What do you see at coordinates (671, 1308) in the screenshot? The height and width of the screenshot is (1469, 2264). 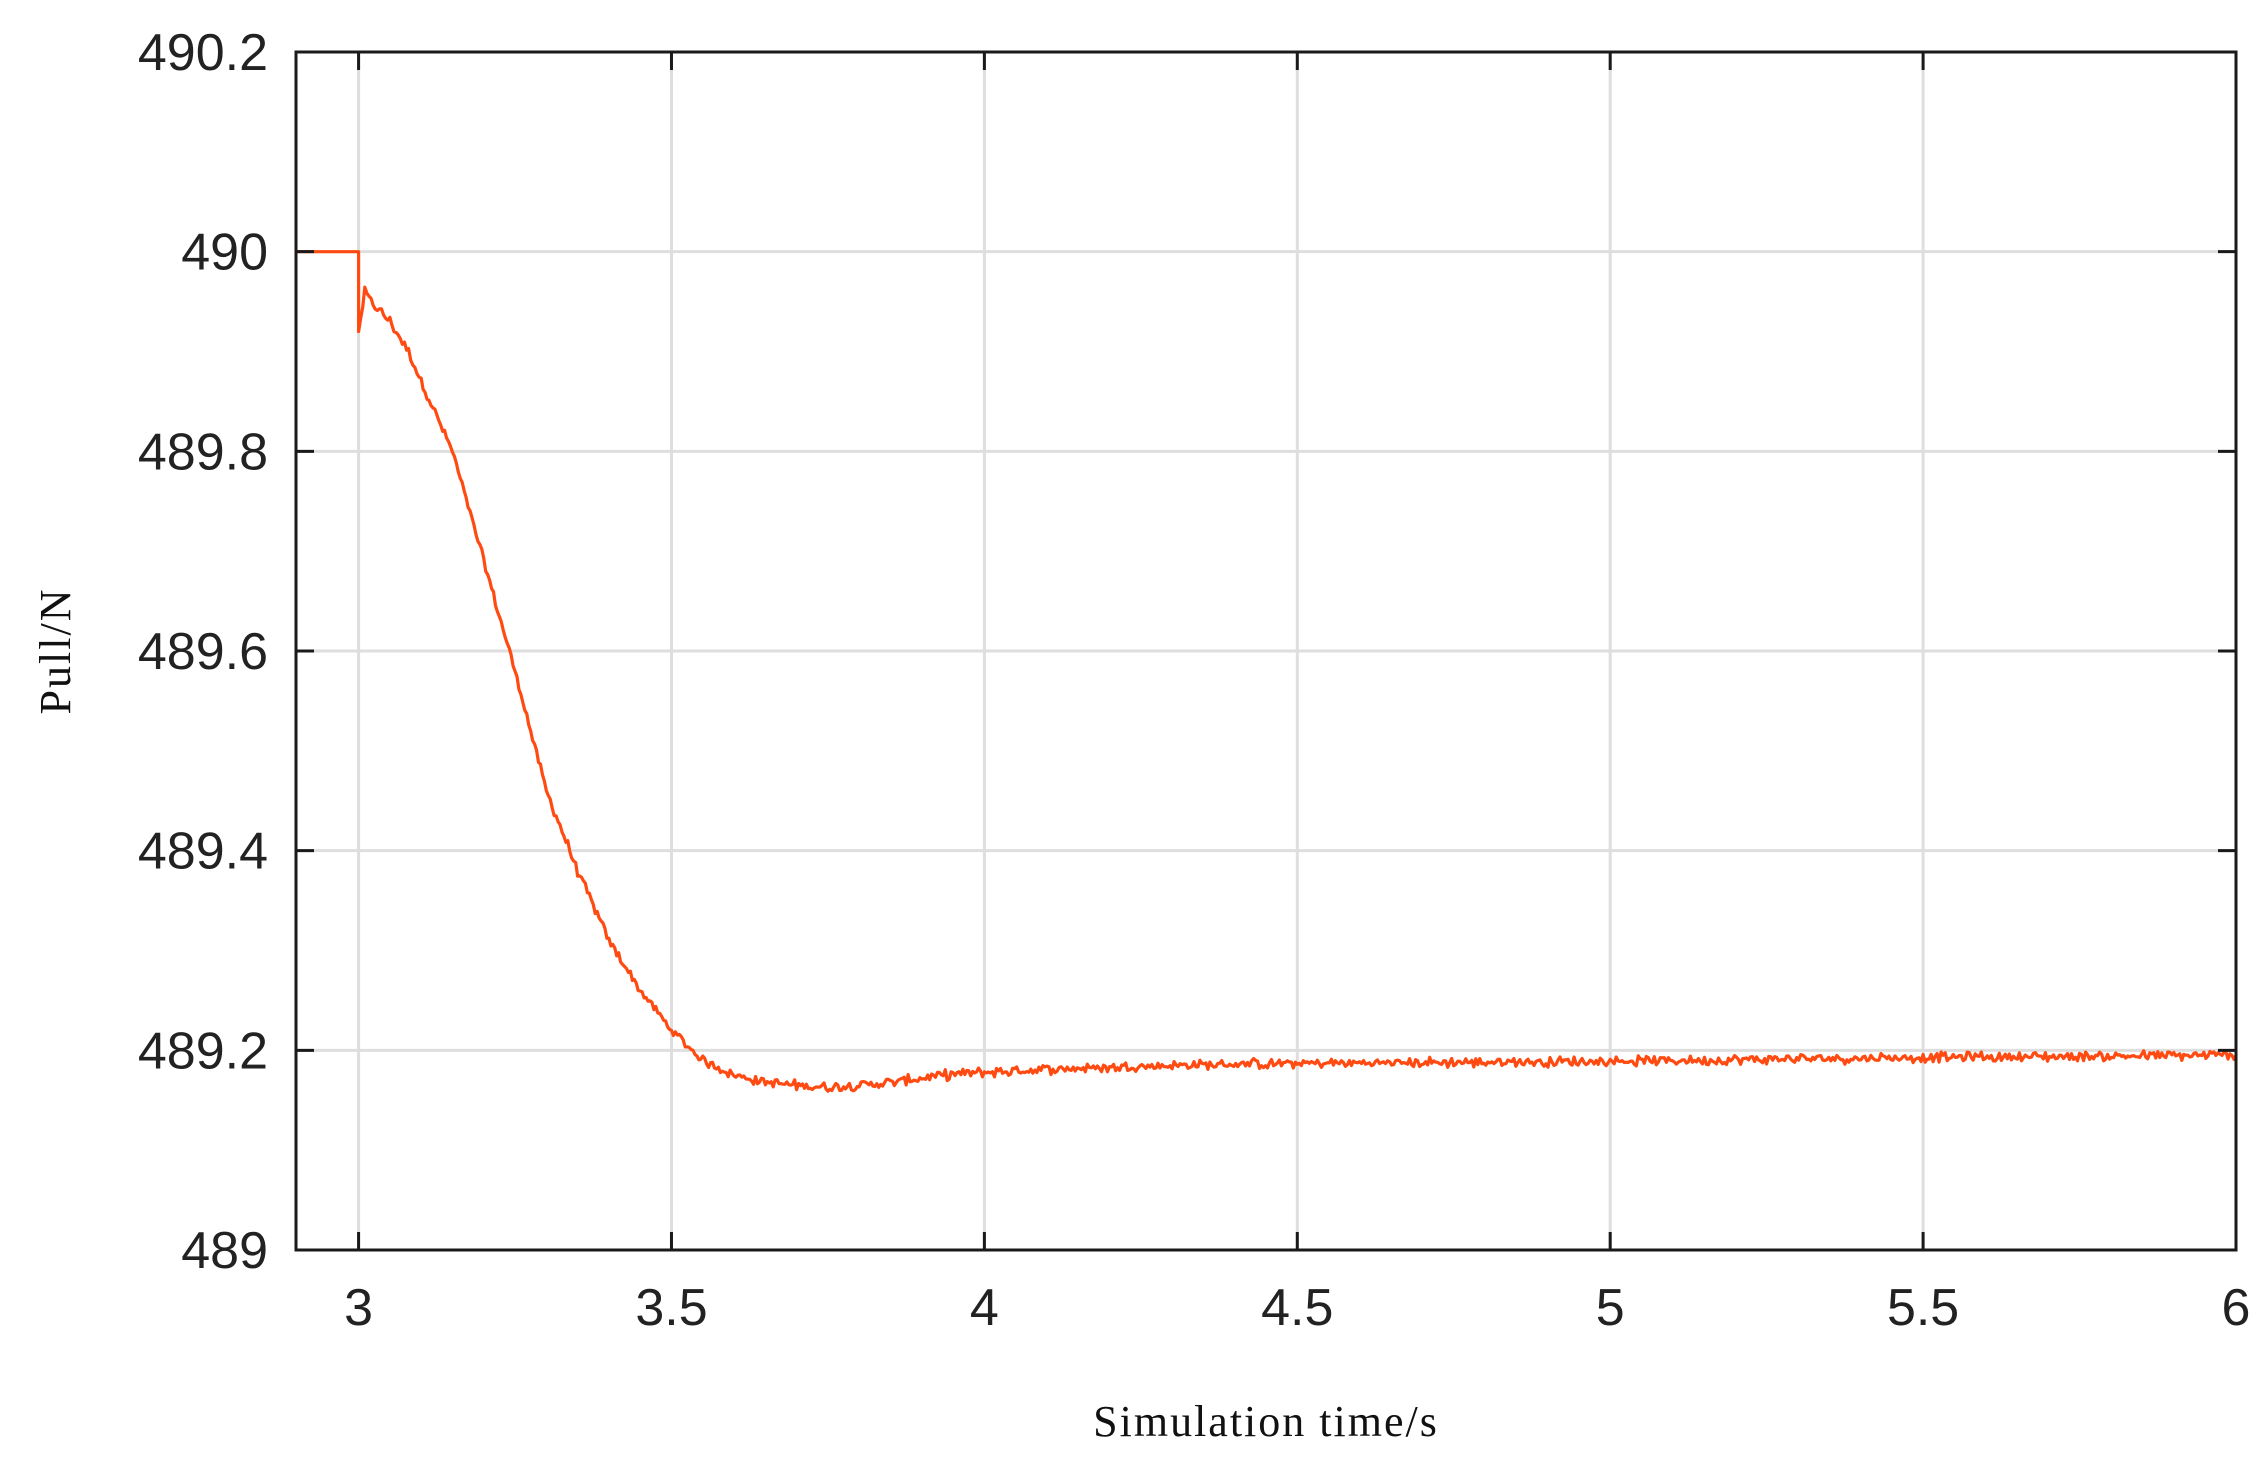 I see `x-tick-label: 3.5` at bounding box center [671, 1308].